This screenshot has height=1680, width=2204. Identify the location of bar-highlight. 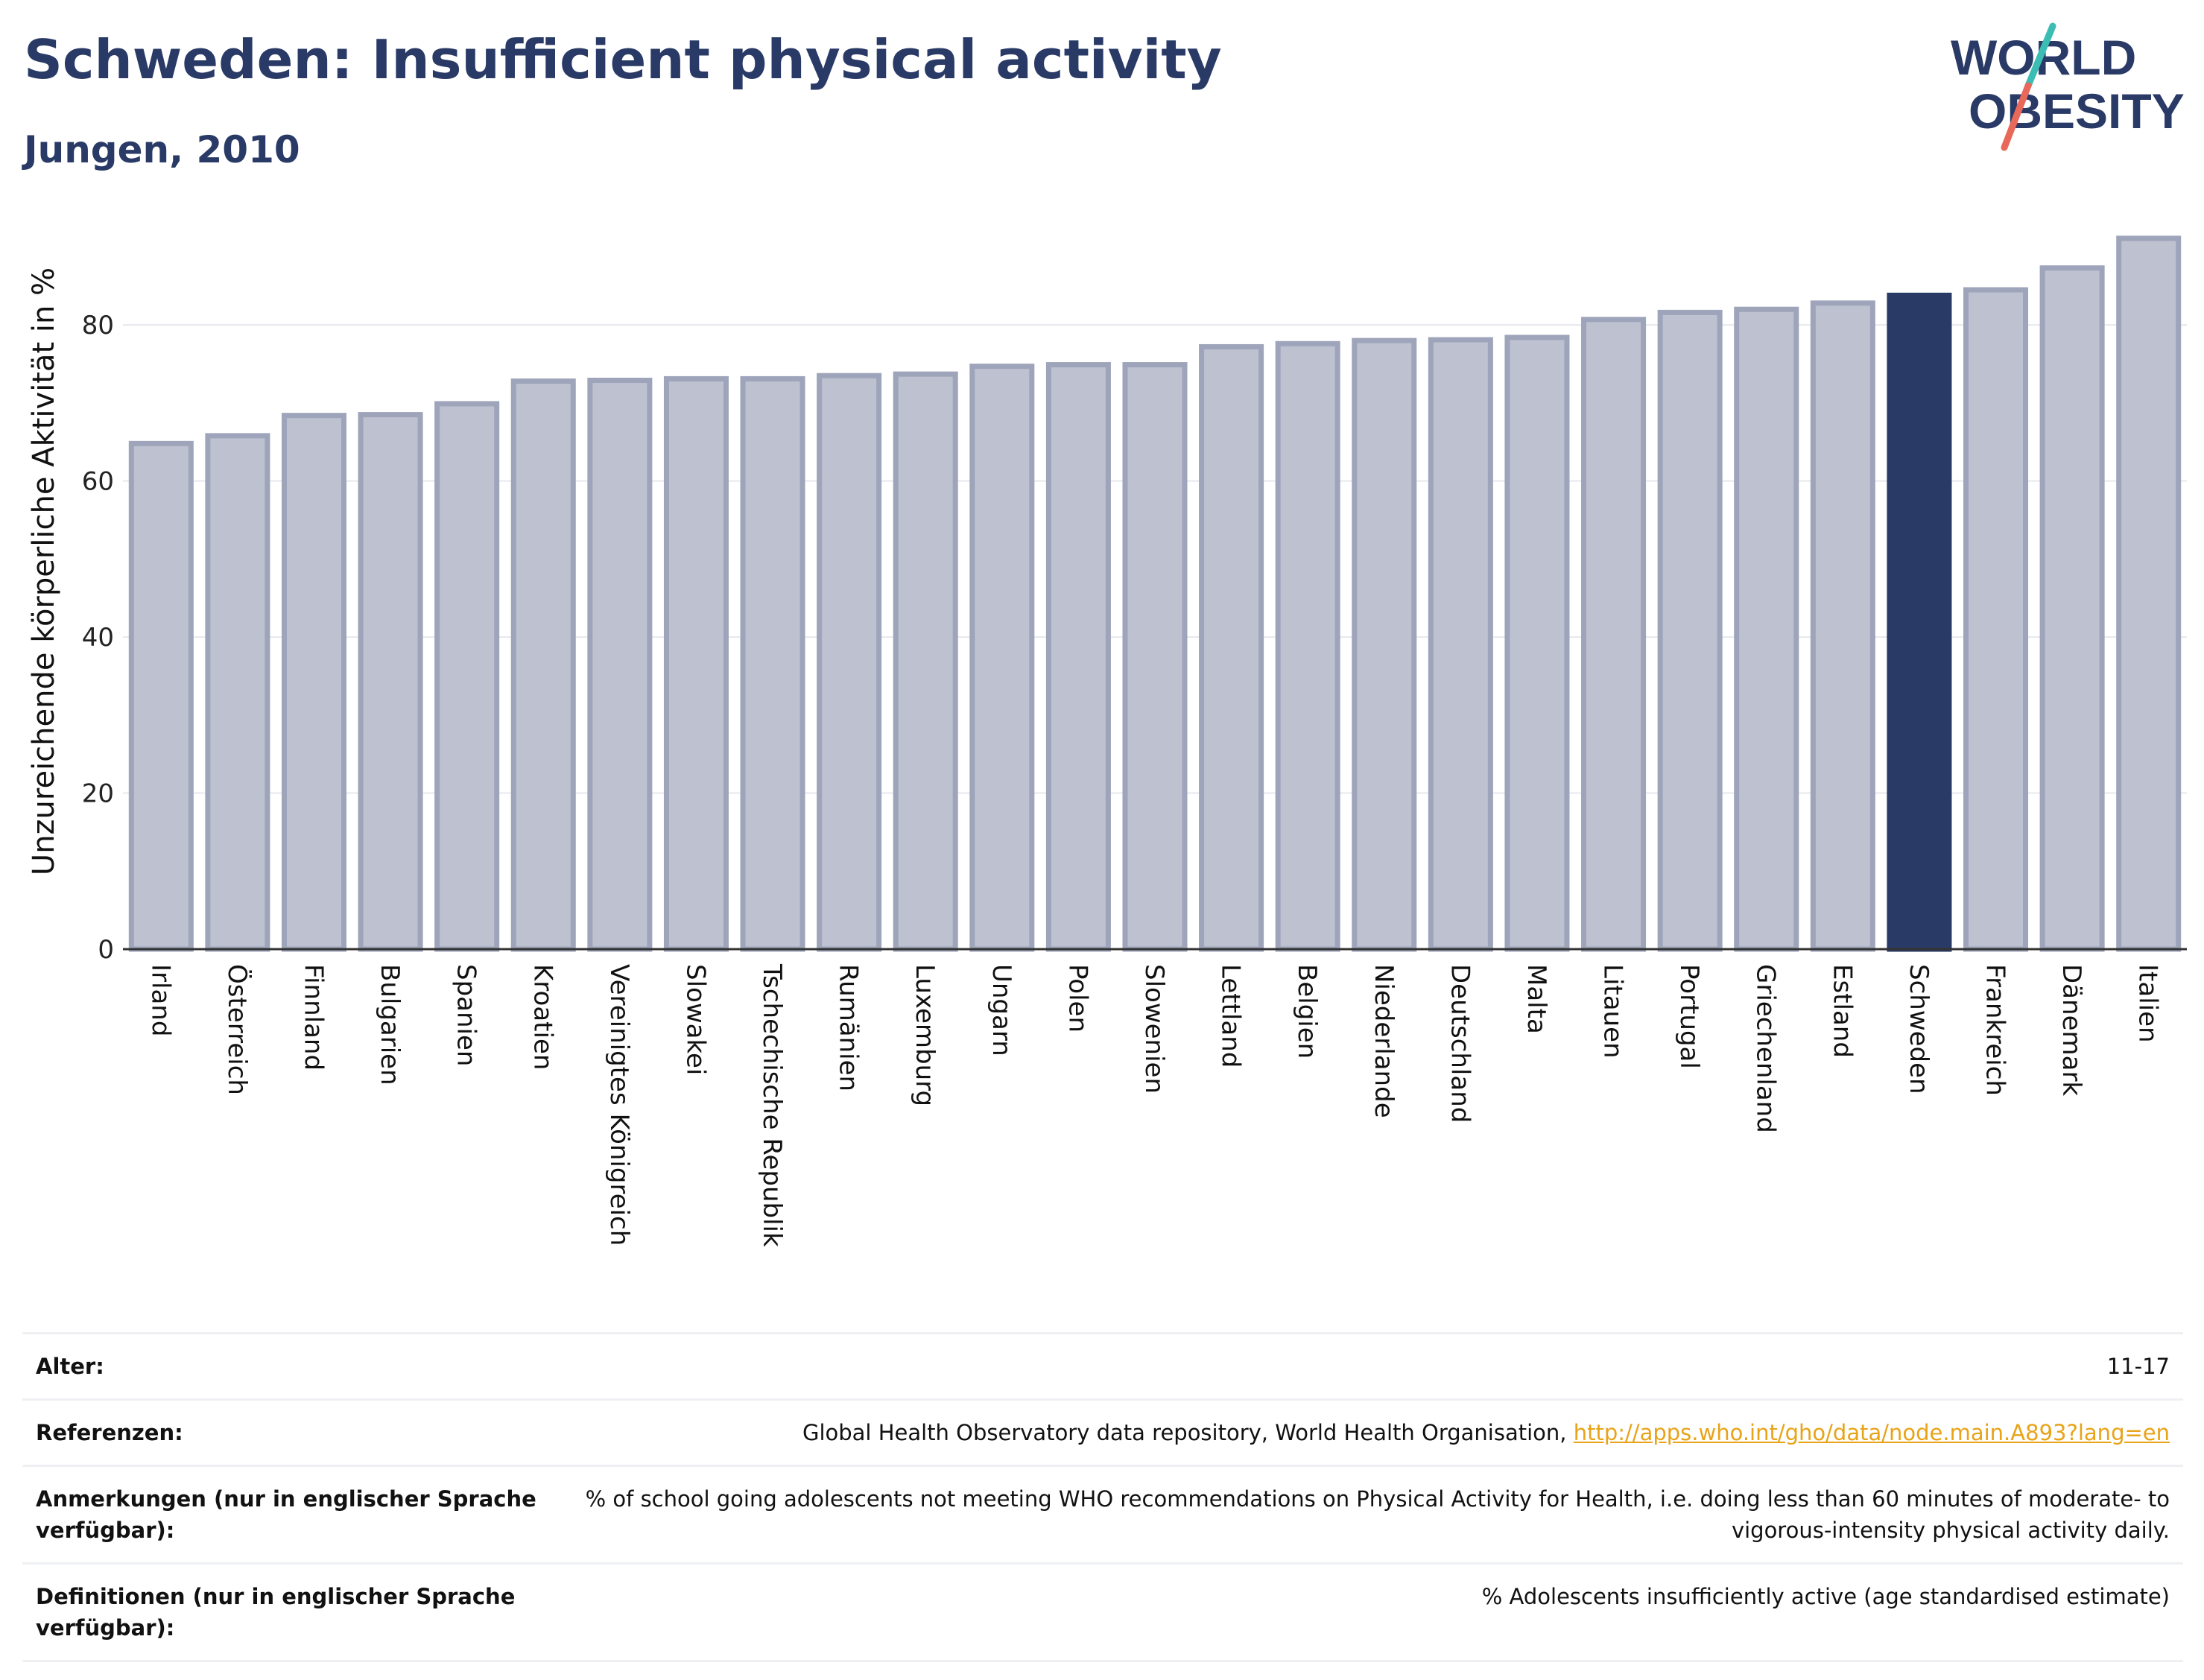
(1919, 622).